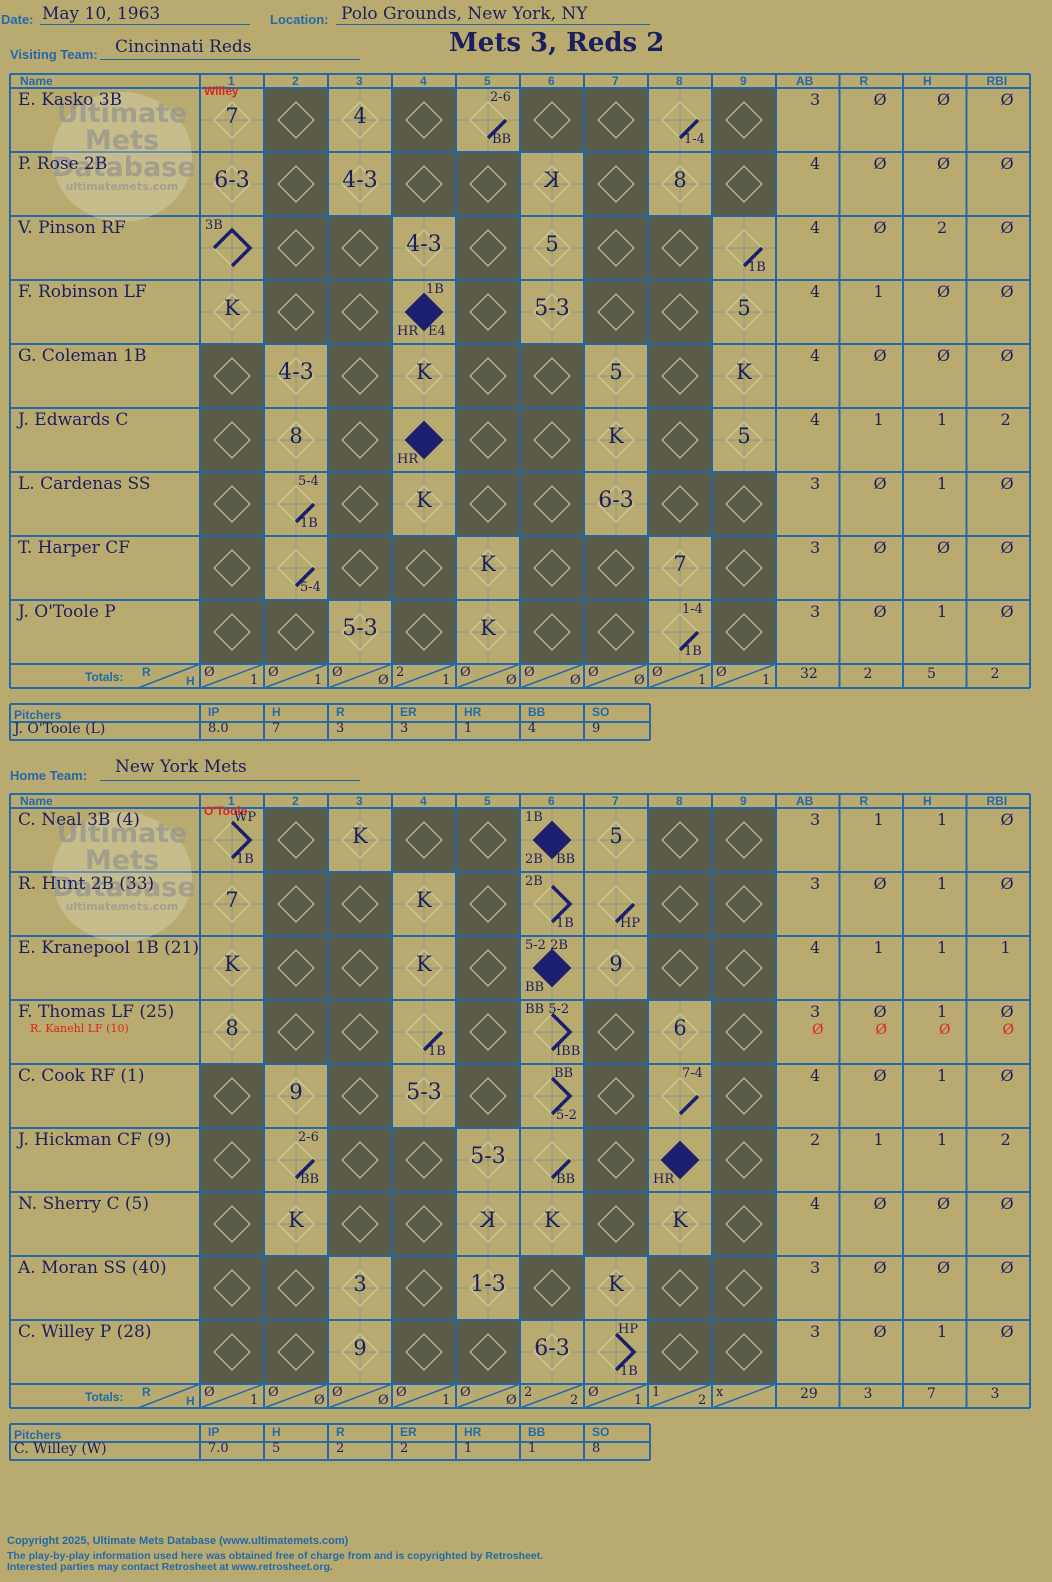 This screenshot has height=1582, width=1052. What do you see at coordinates (92, 1268) in the screenshot?
I see `home-player-name: A. Moran SS (40)` at bounding box center [92, 1268].